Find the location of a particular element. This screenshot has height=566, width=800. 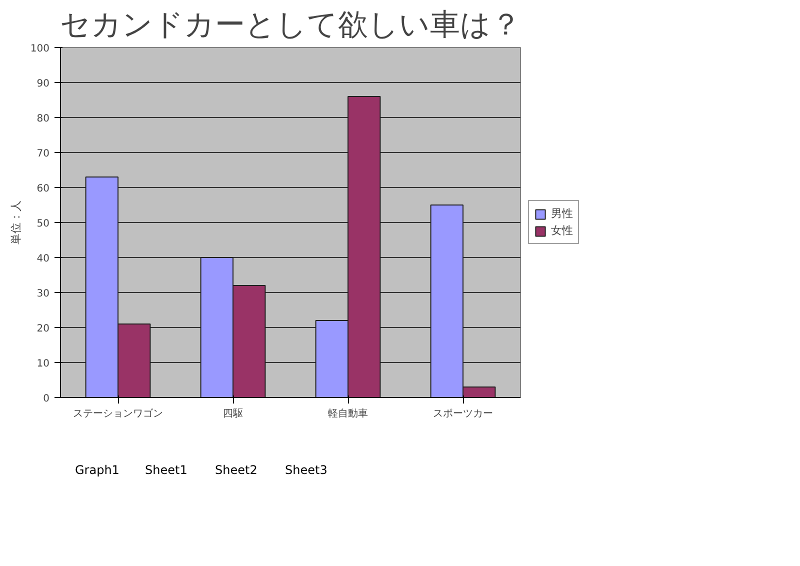

caption: Graph1 is located at coordinates (97, 470).